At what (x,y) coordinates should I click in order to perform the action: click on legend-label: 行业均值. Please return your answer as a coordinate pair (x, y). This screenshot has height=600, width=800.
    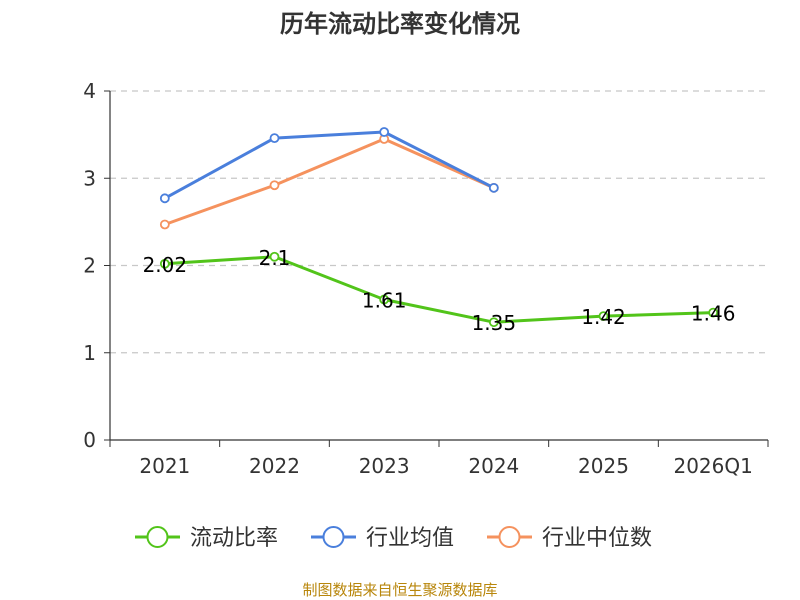
    Looking at the image, I should click on (410, 538).